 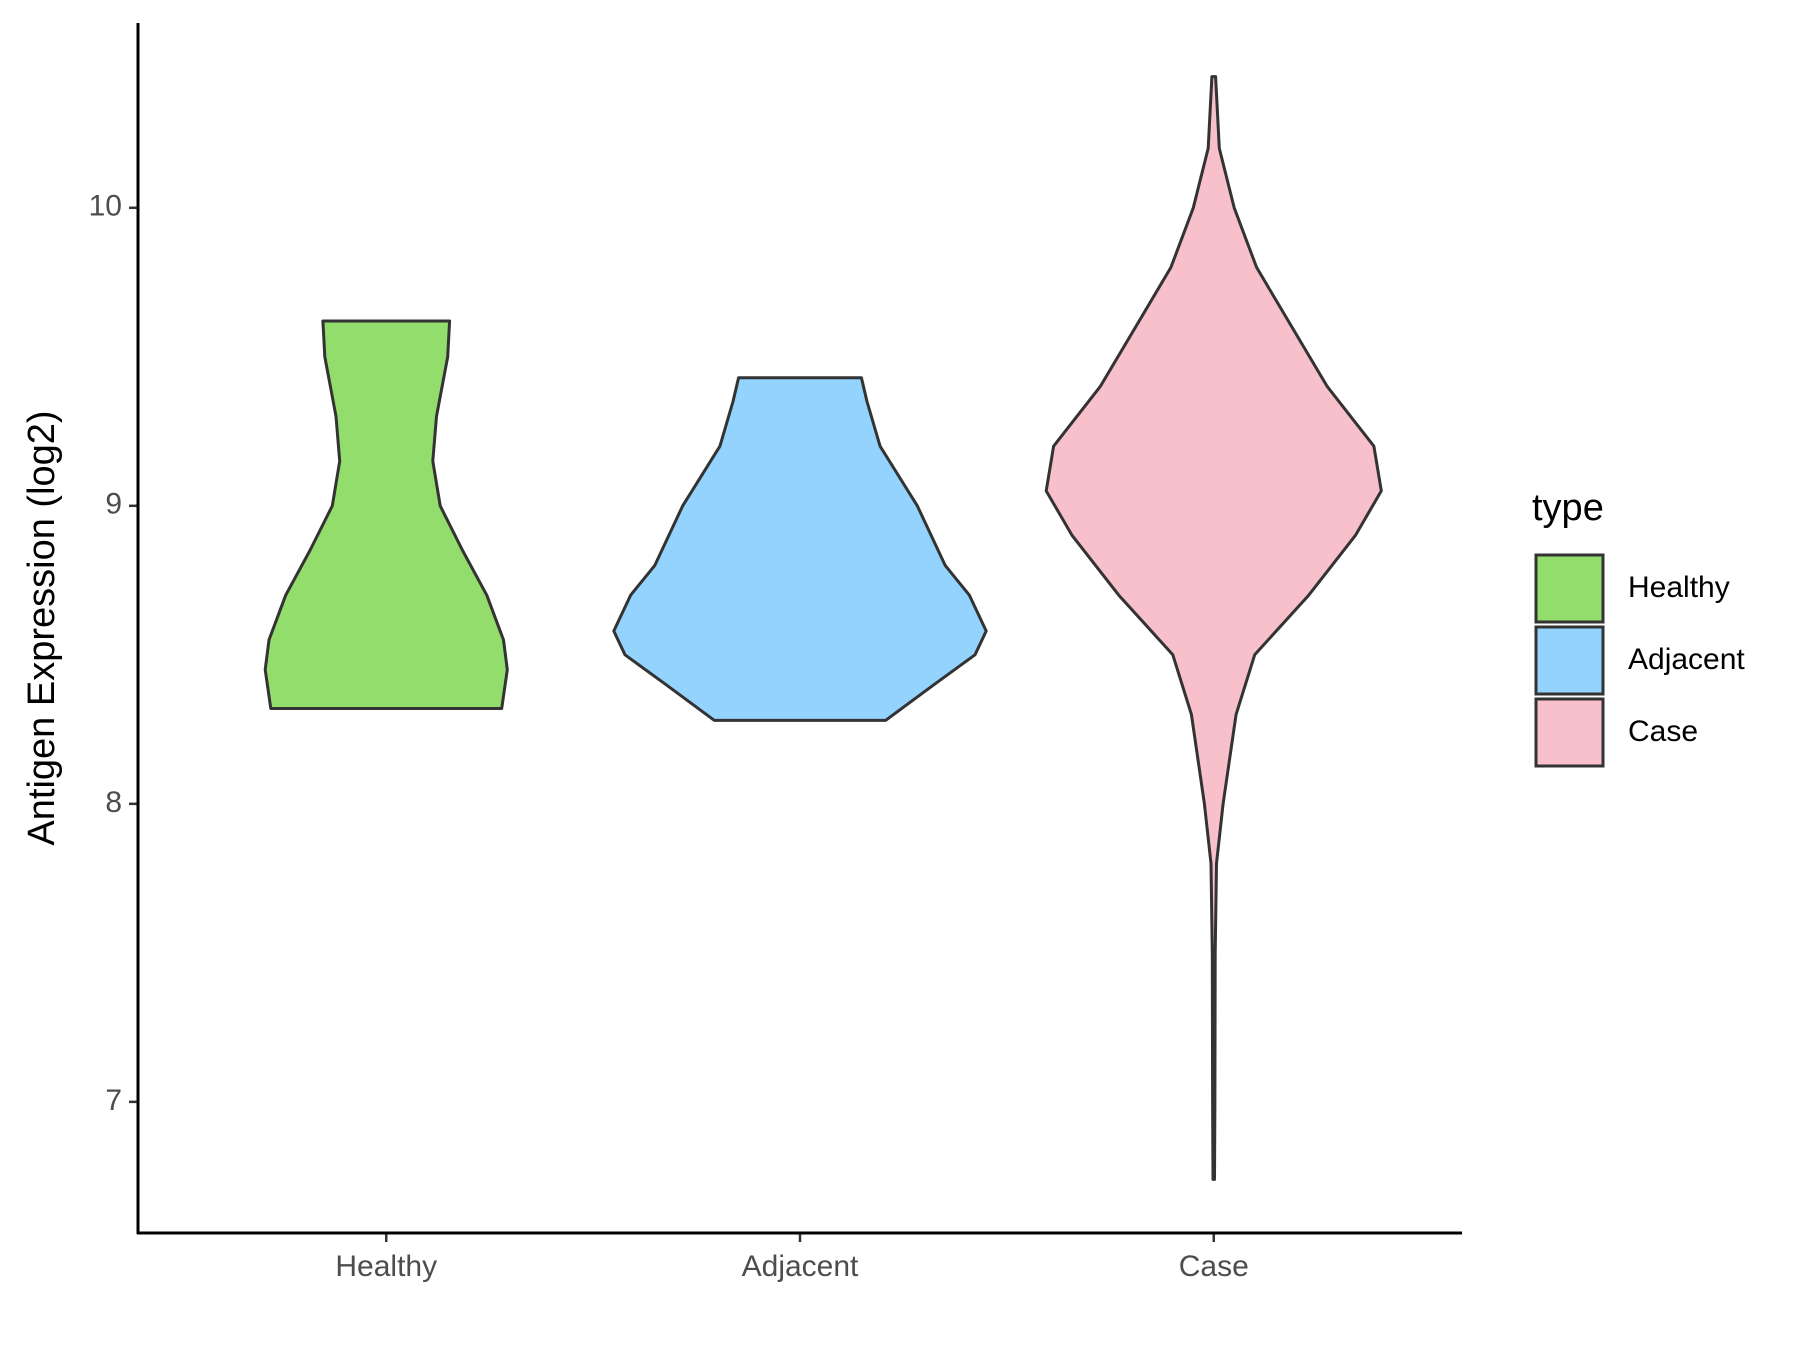 What do you see at coordinates (42, 627) in the screenshot?
I see `y-axis-label: Antigen Expression (log2)` at bounding box center [42, 627].